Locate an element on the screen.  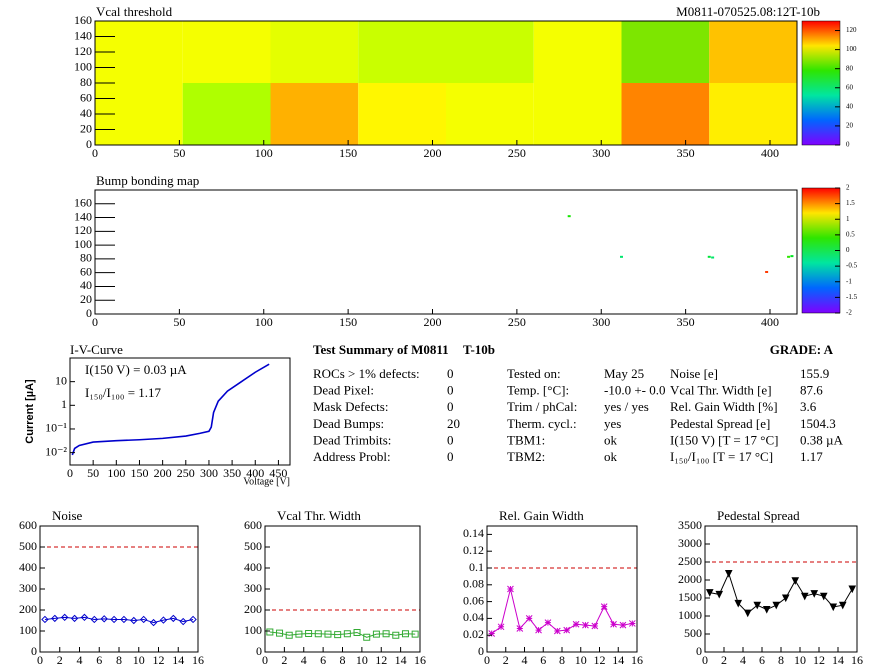
y-tick-label: 2500 is located at coordinates (690, 561).